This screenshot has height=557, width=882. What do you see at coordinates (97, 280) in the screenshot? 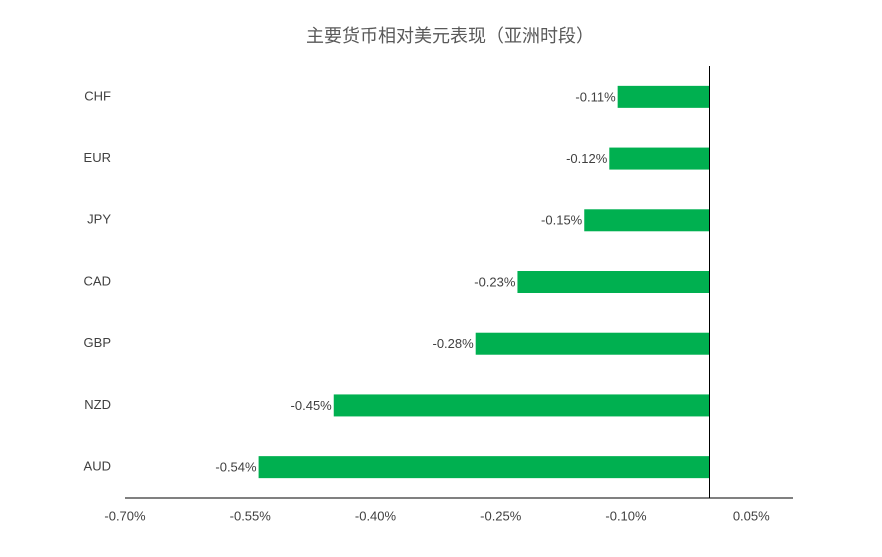
I see `y-tick-label: CAD` at bounding box center [97, 280].